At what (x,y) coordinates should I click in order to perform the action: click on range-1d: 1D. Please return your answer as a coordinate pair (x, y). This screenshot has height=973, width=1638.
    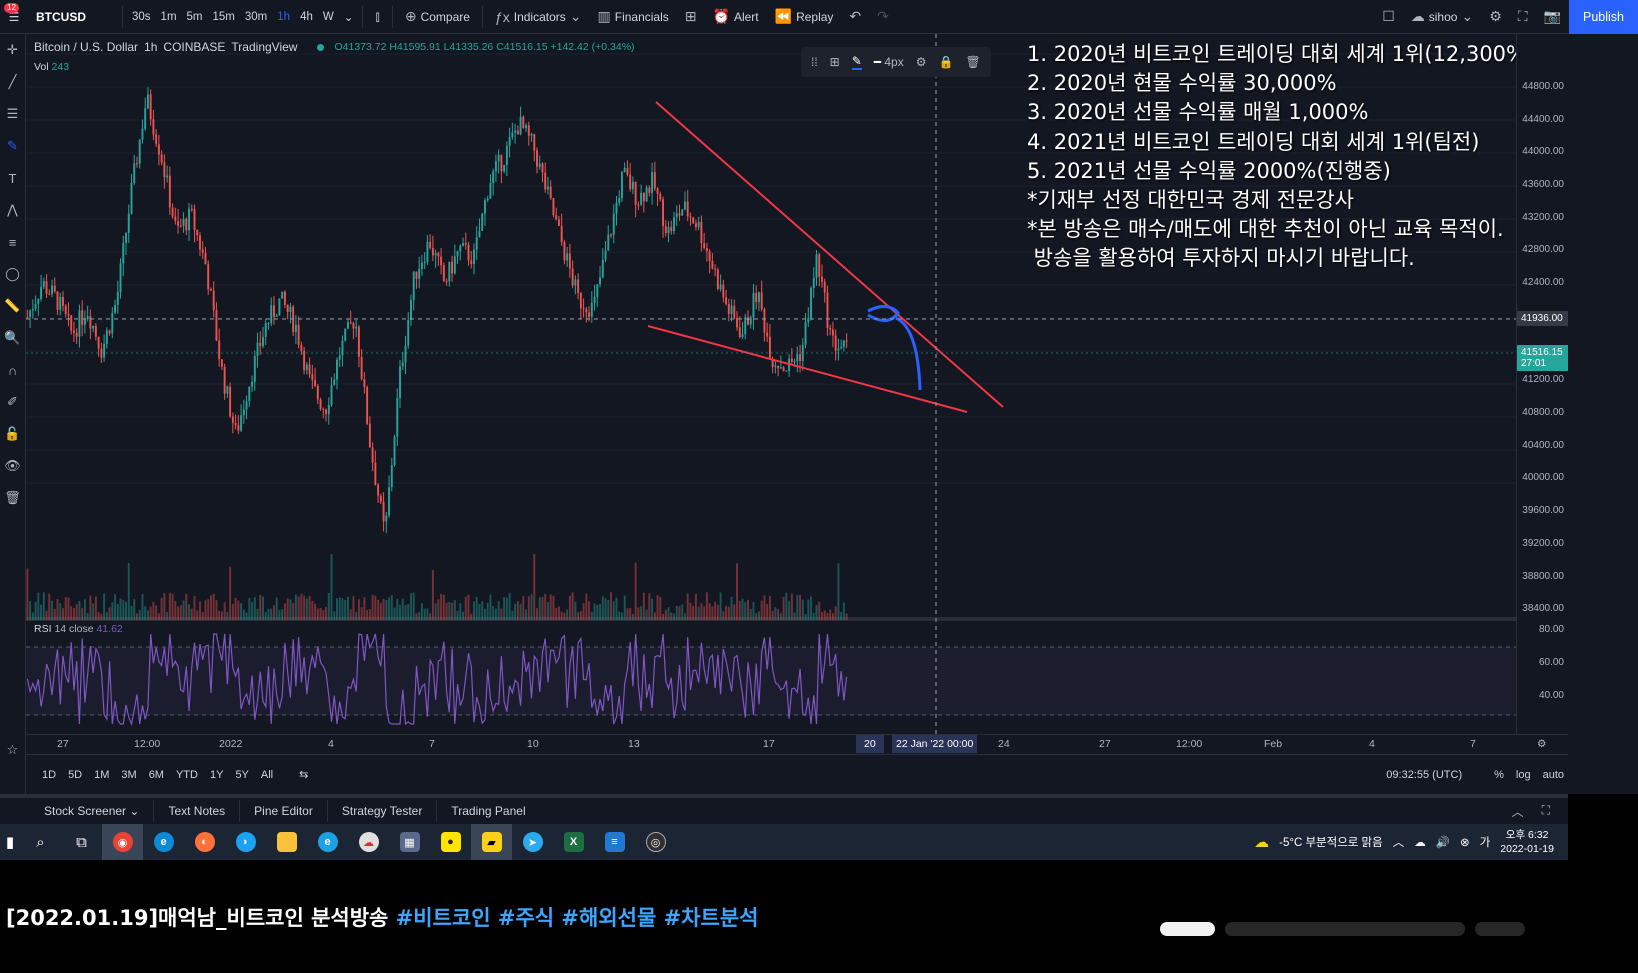
    Looking at the image, I should click on (49, 774).